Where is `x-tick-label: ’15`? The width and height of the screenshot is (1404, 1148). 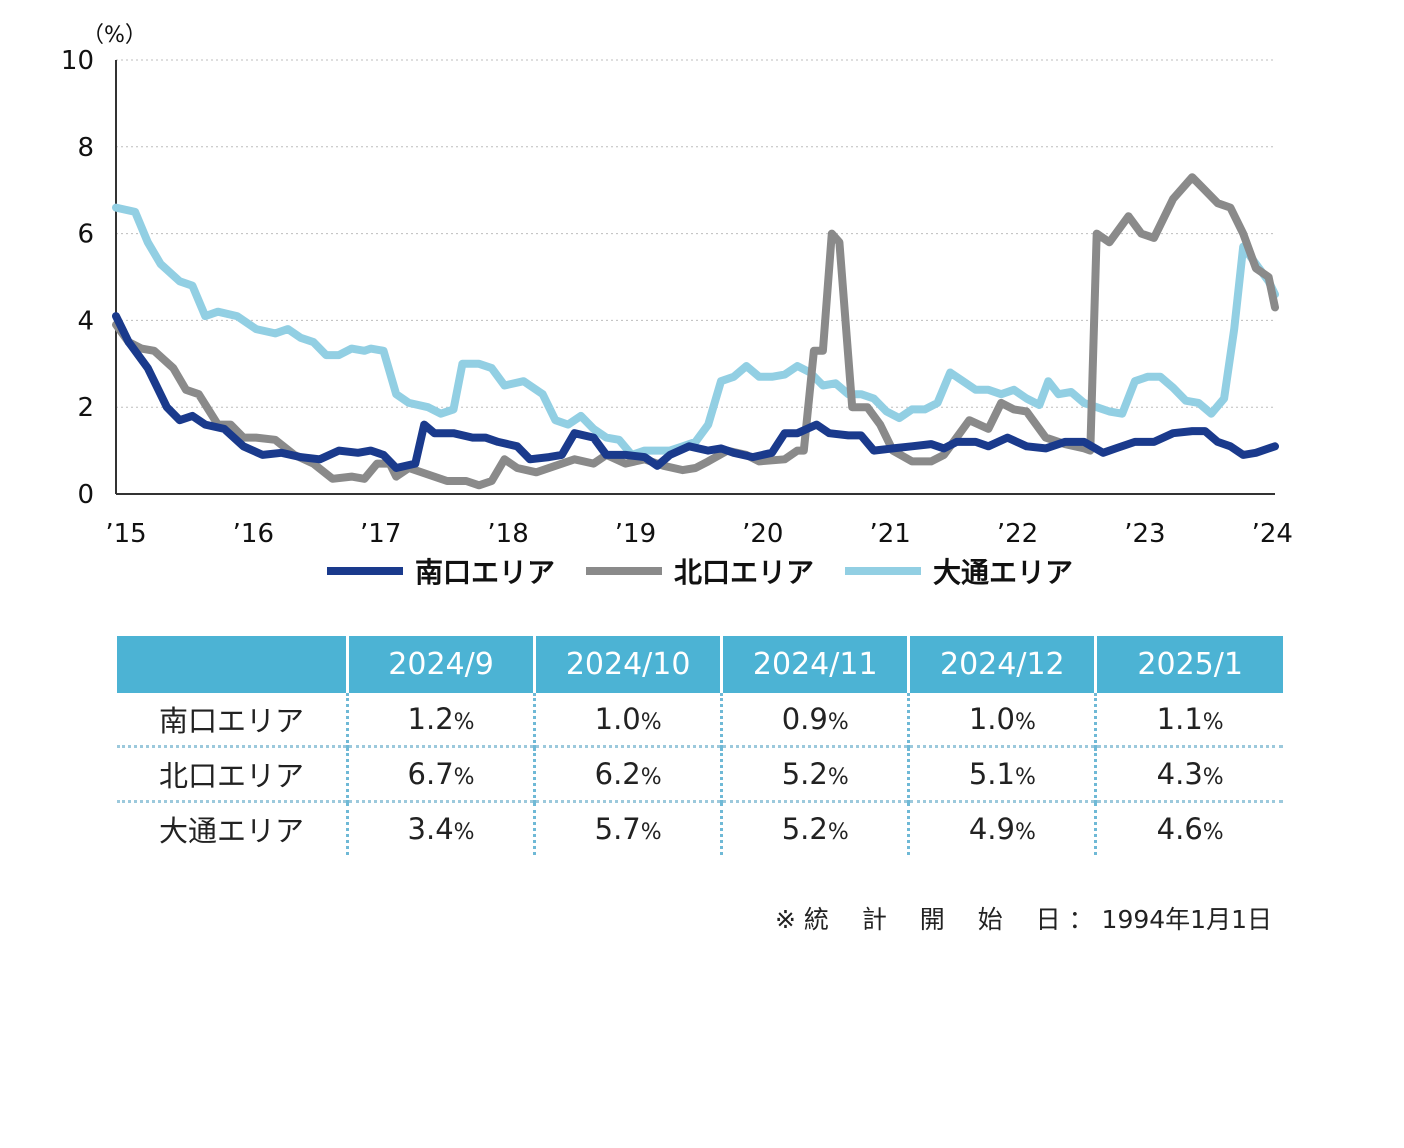 x-tick-label: ’15 is located at coordinates (125, 534).